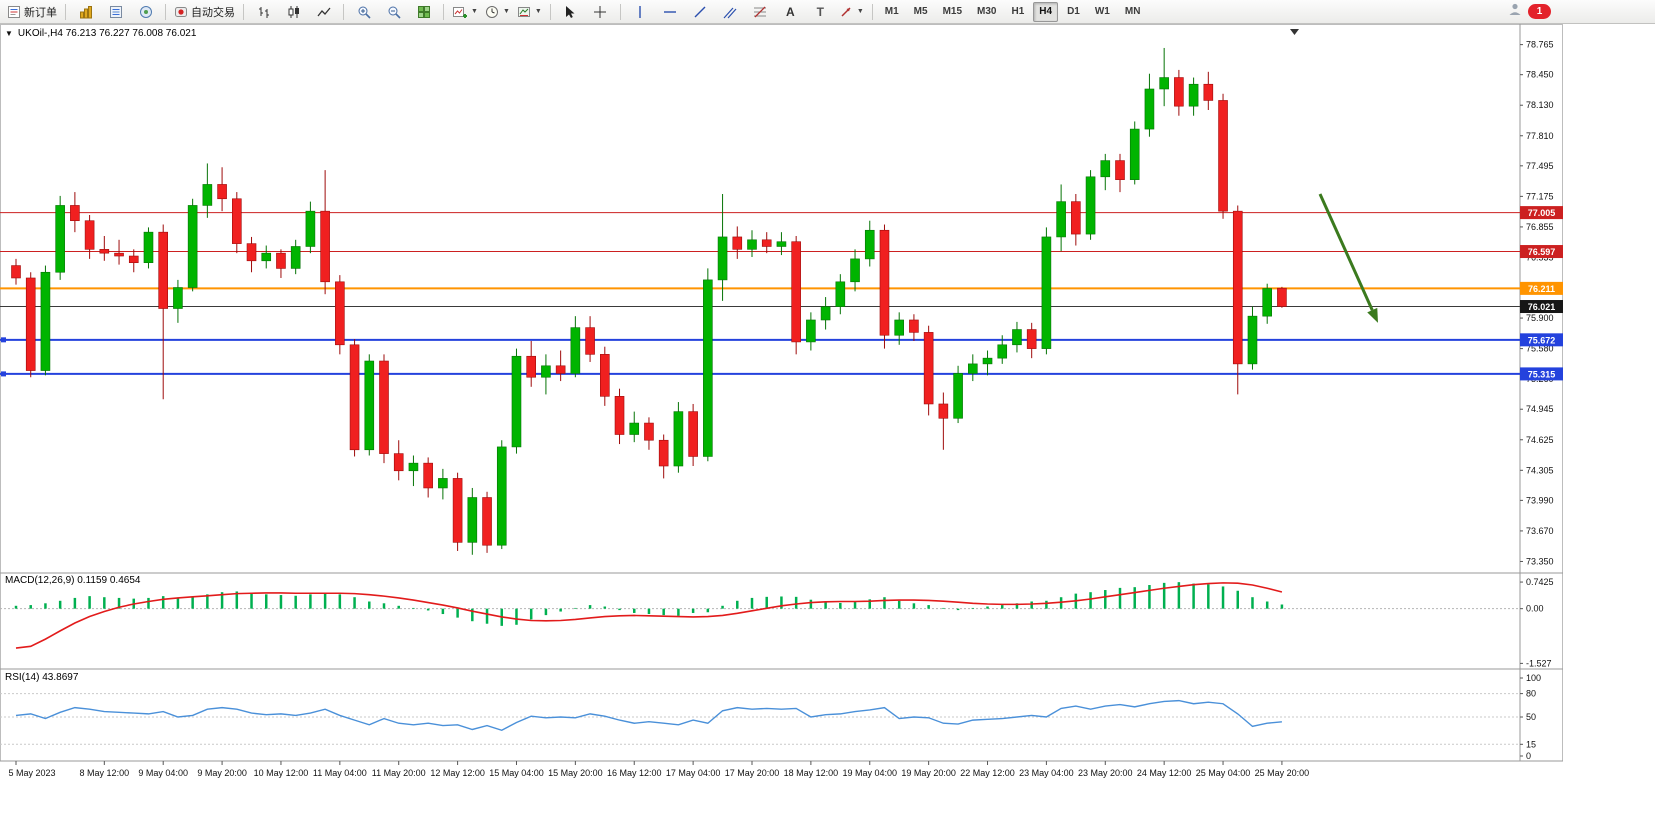 This screenshot has width=1655, height=829. I want to click on timeframe-m15-button: M15, so click(952, 11).